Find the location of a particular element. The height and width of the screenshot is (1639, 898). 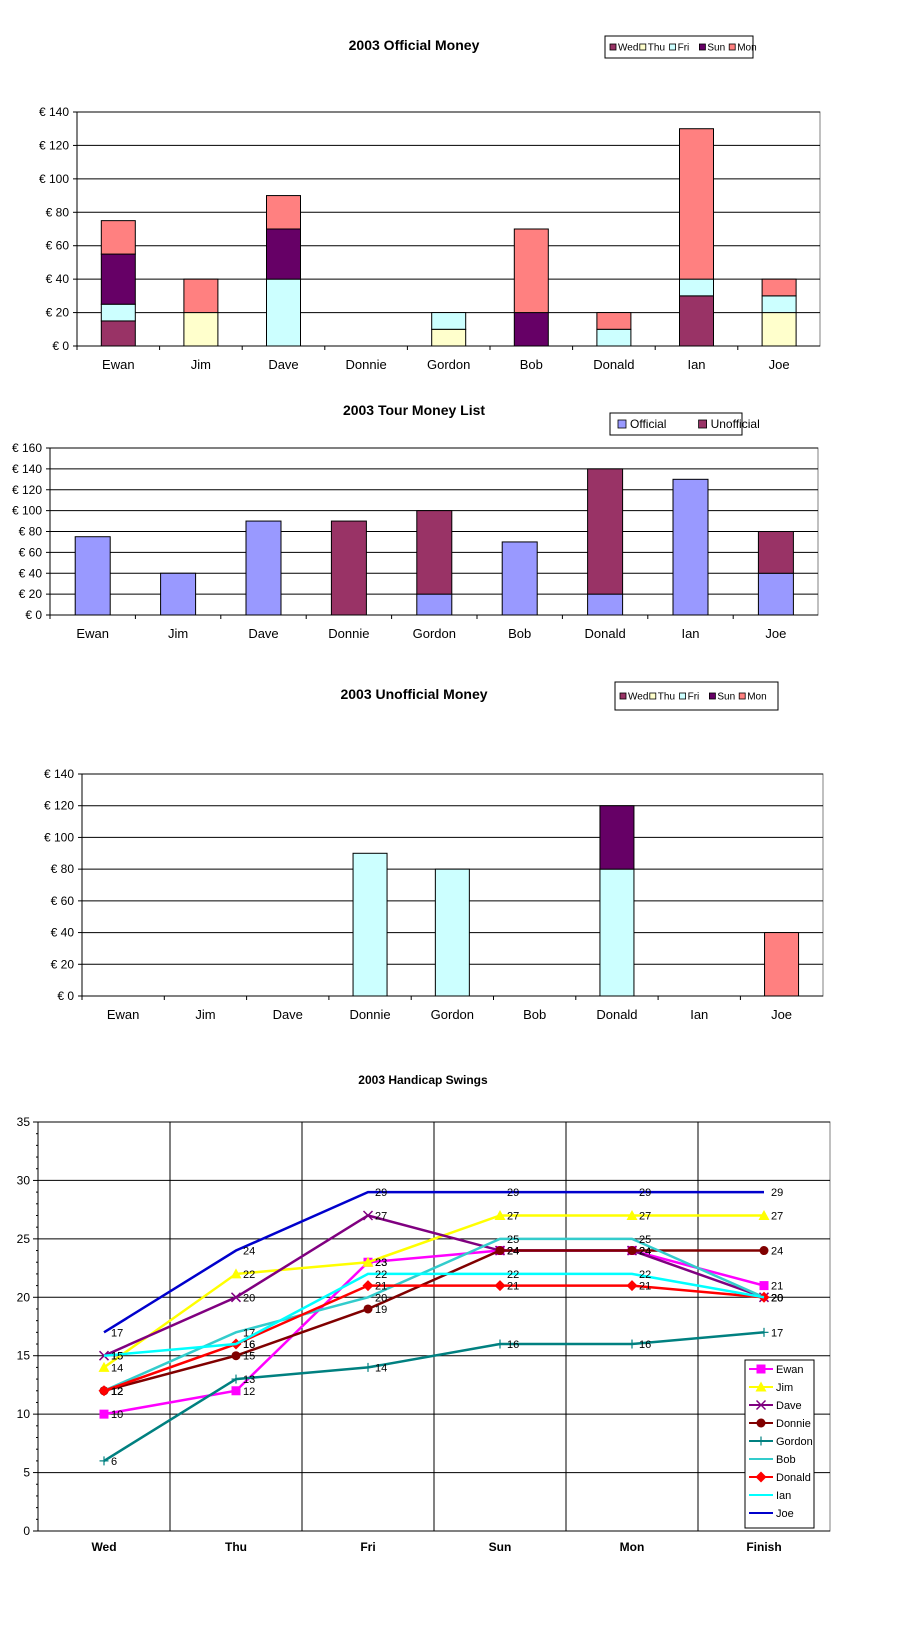

data-label: 19 is located at coordinates (381, 1310).